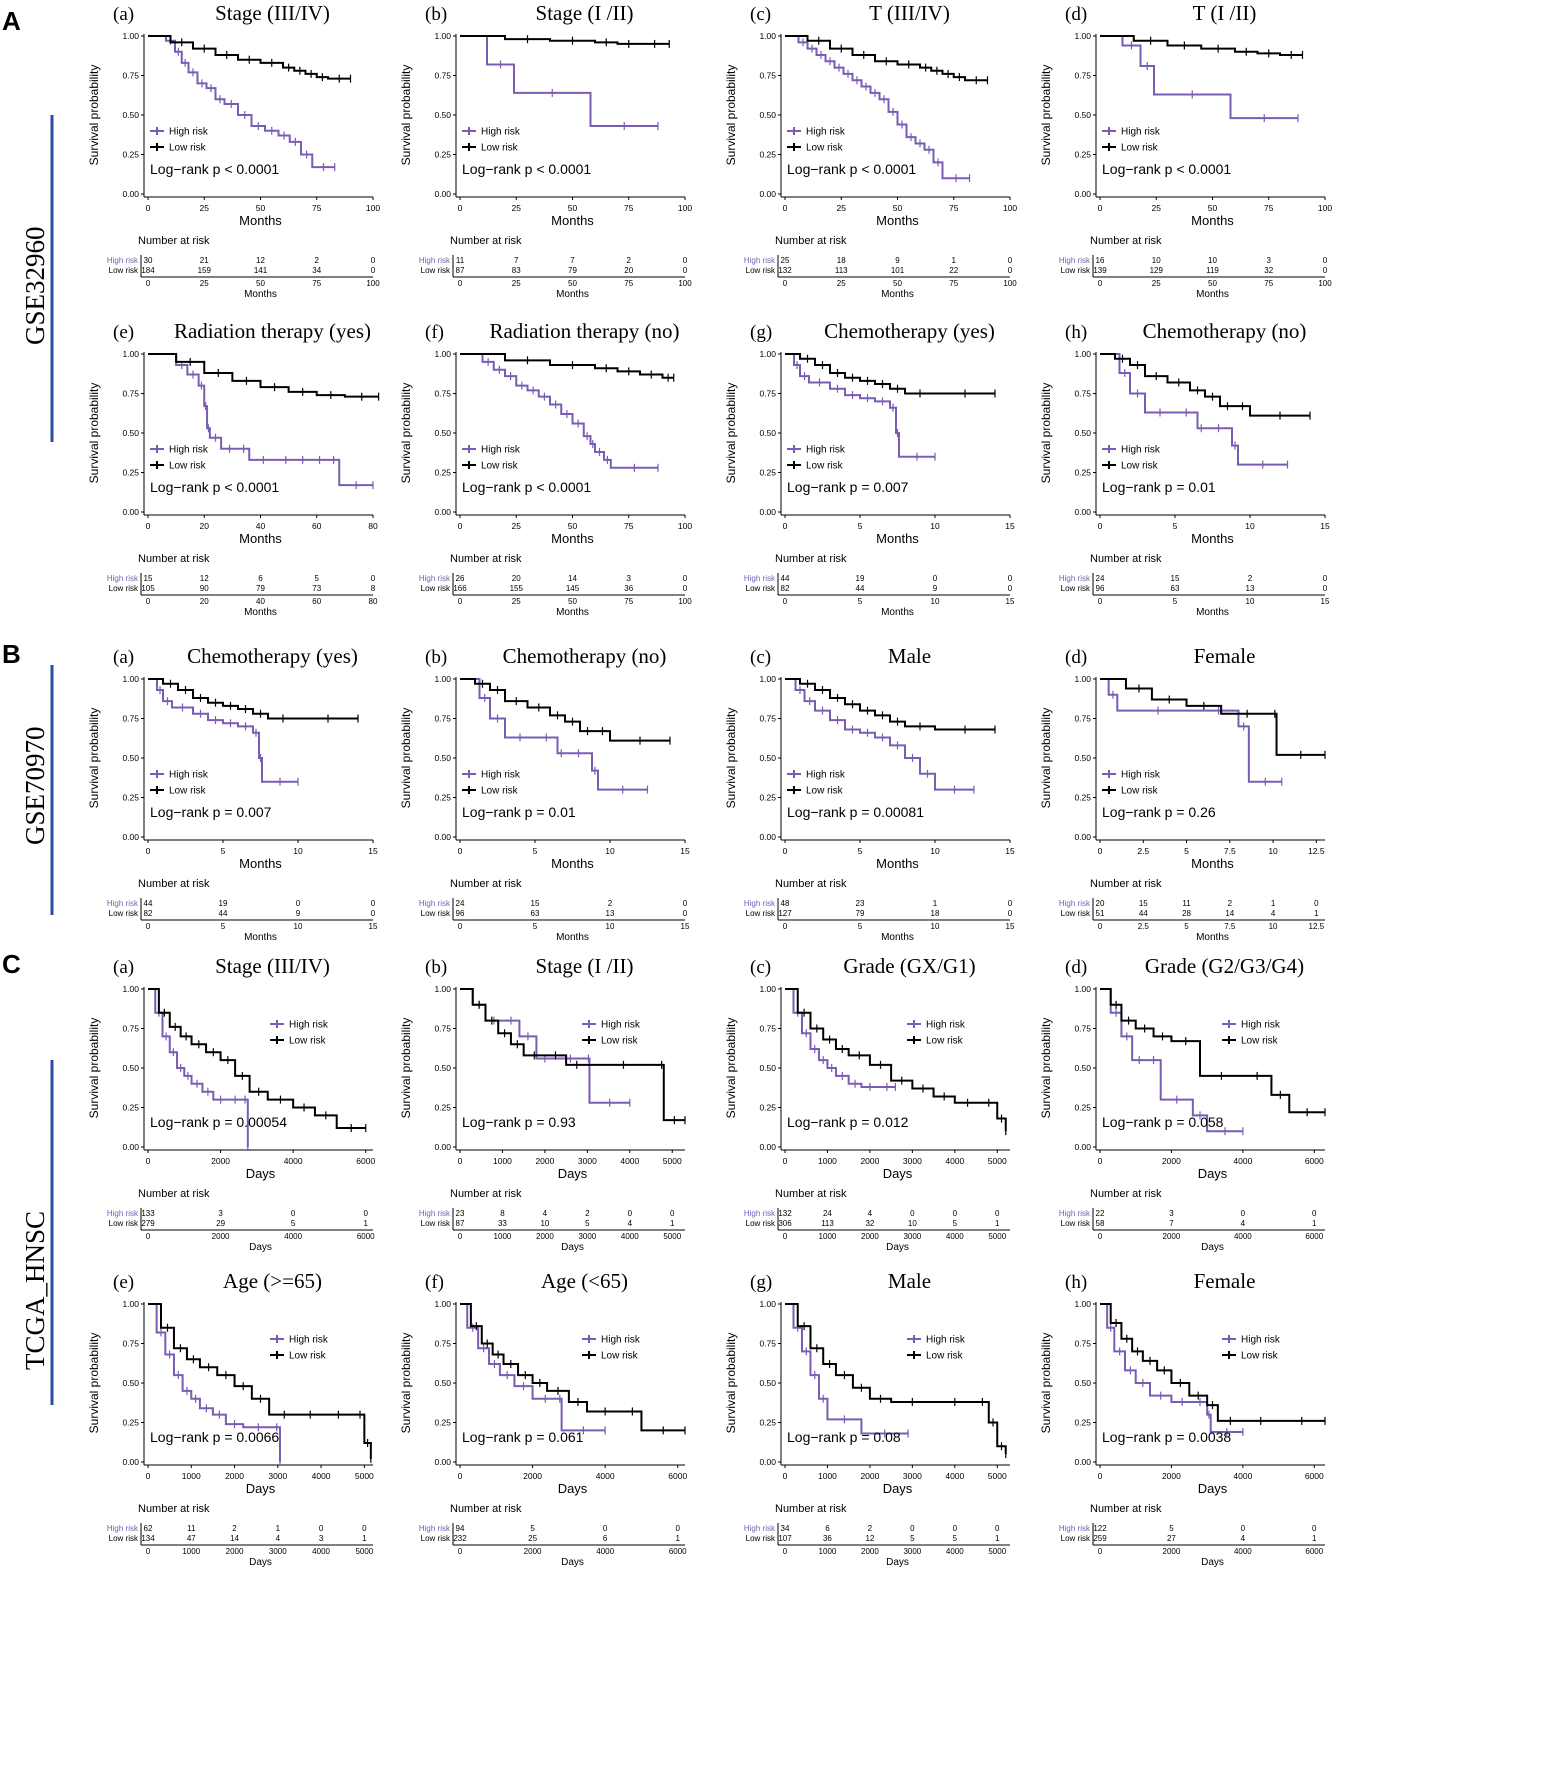 The width and height of the screenshot is (1545, 1792). What do you see at coordinates (211, 812) in the screenshot?
I see `p-value: Log−rank p = 0.007` at bounding box center [211, 812].